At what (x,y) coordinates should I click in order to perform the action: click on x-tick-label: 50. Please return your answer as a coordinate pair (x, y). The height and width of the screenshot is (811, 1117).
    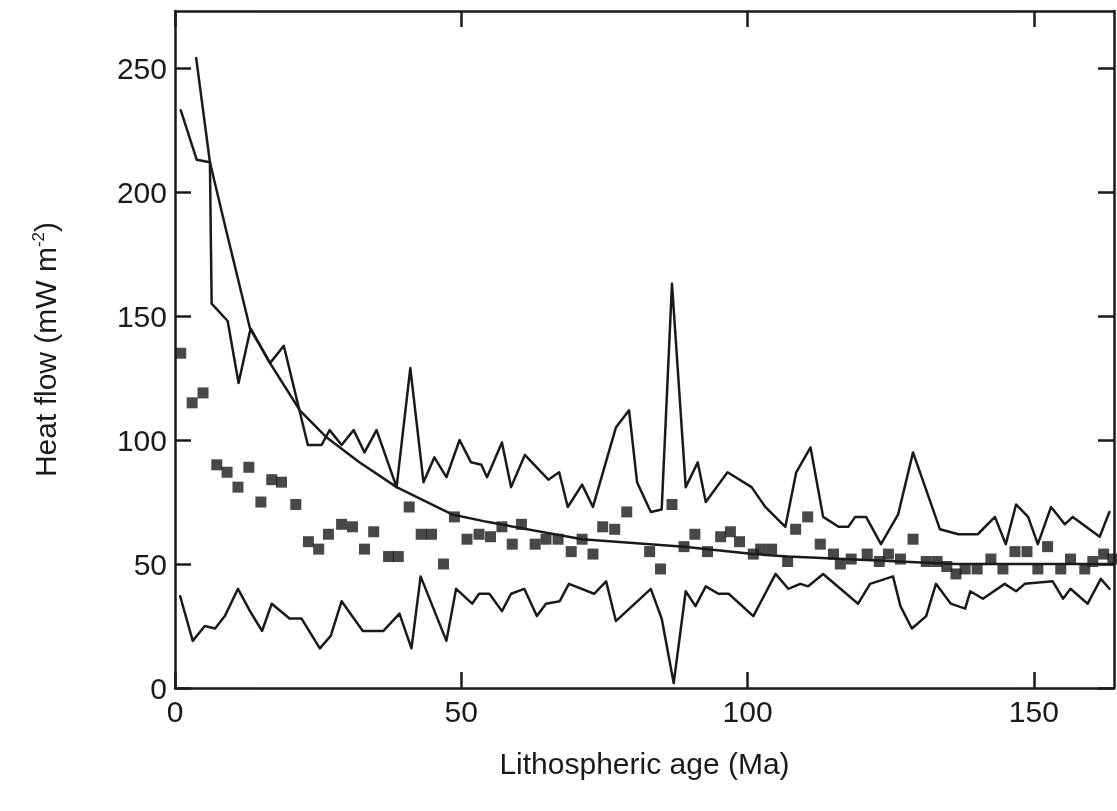
    Looking at the image, I should click on (461, 711).